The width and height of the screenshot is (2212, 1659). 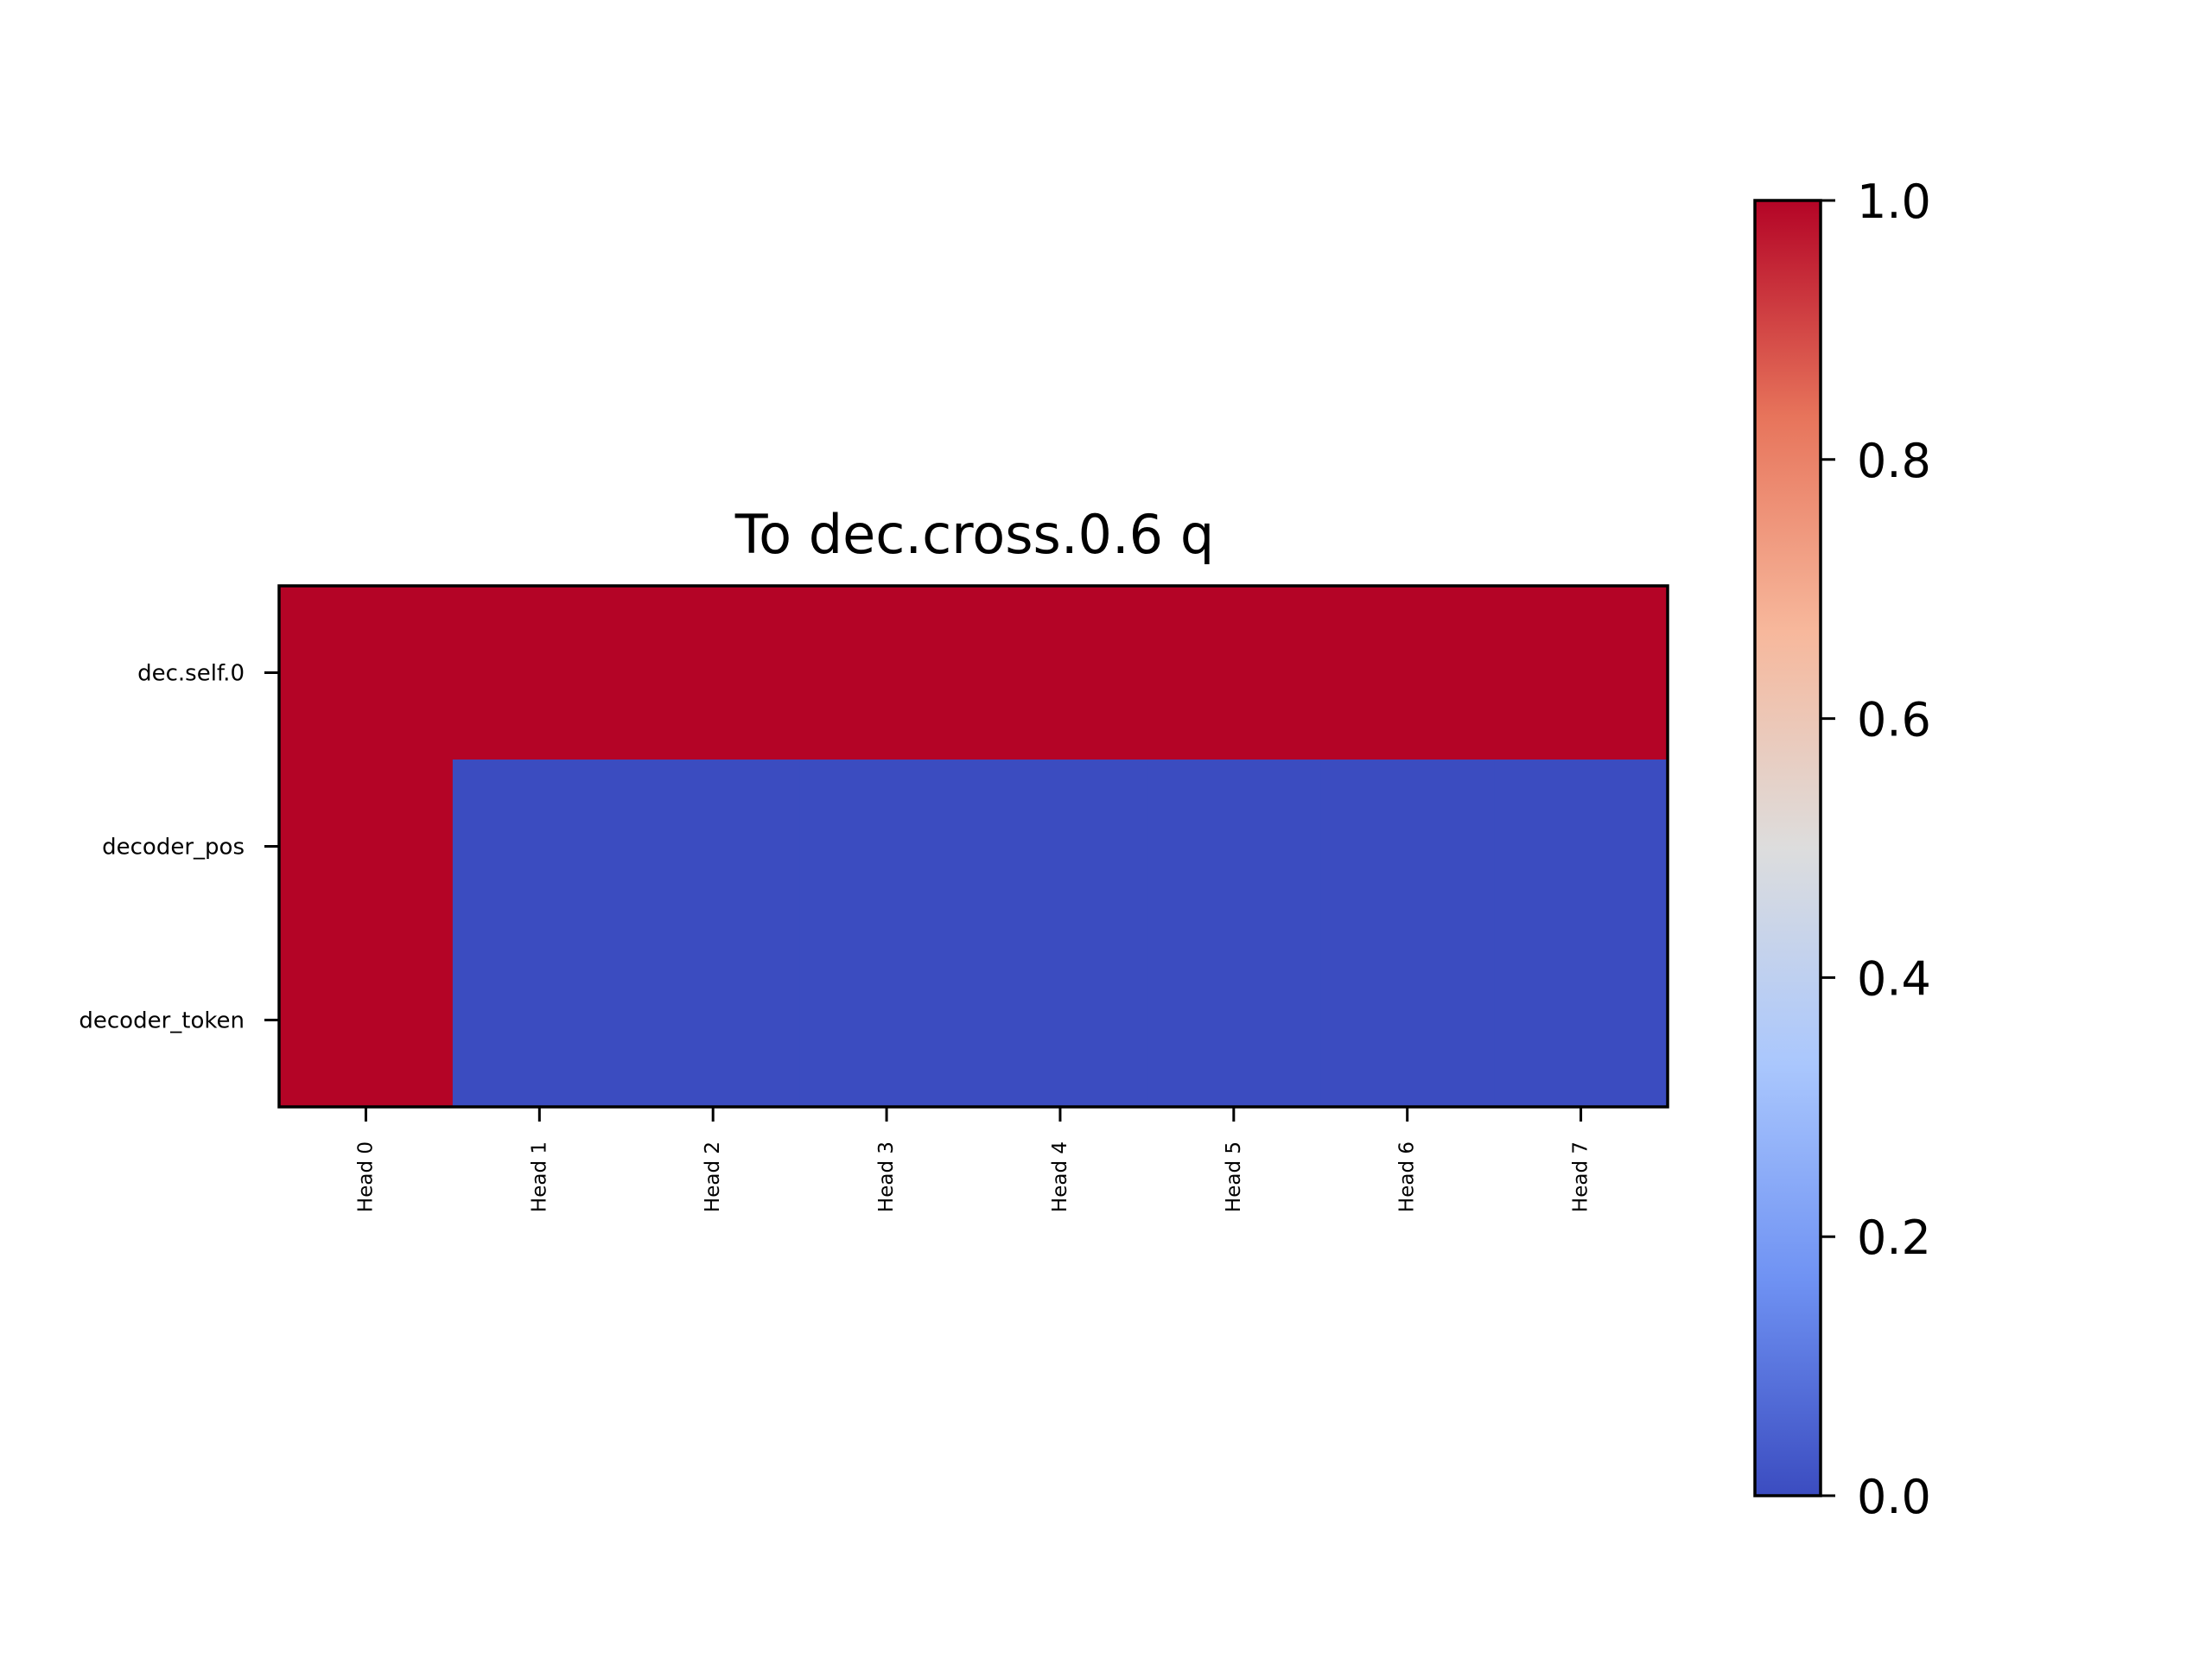 What do you see at coordinates (1894, 978) in the screenshot?
I see `colorbar-tick-label: 0.4` at bounding box center [1894, 978].